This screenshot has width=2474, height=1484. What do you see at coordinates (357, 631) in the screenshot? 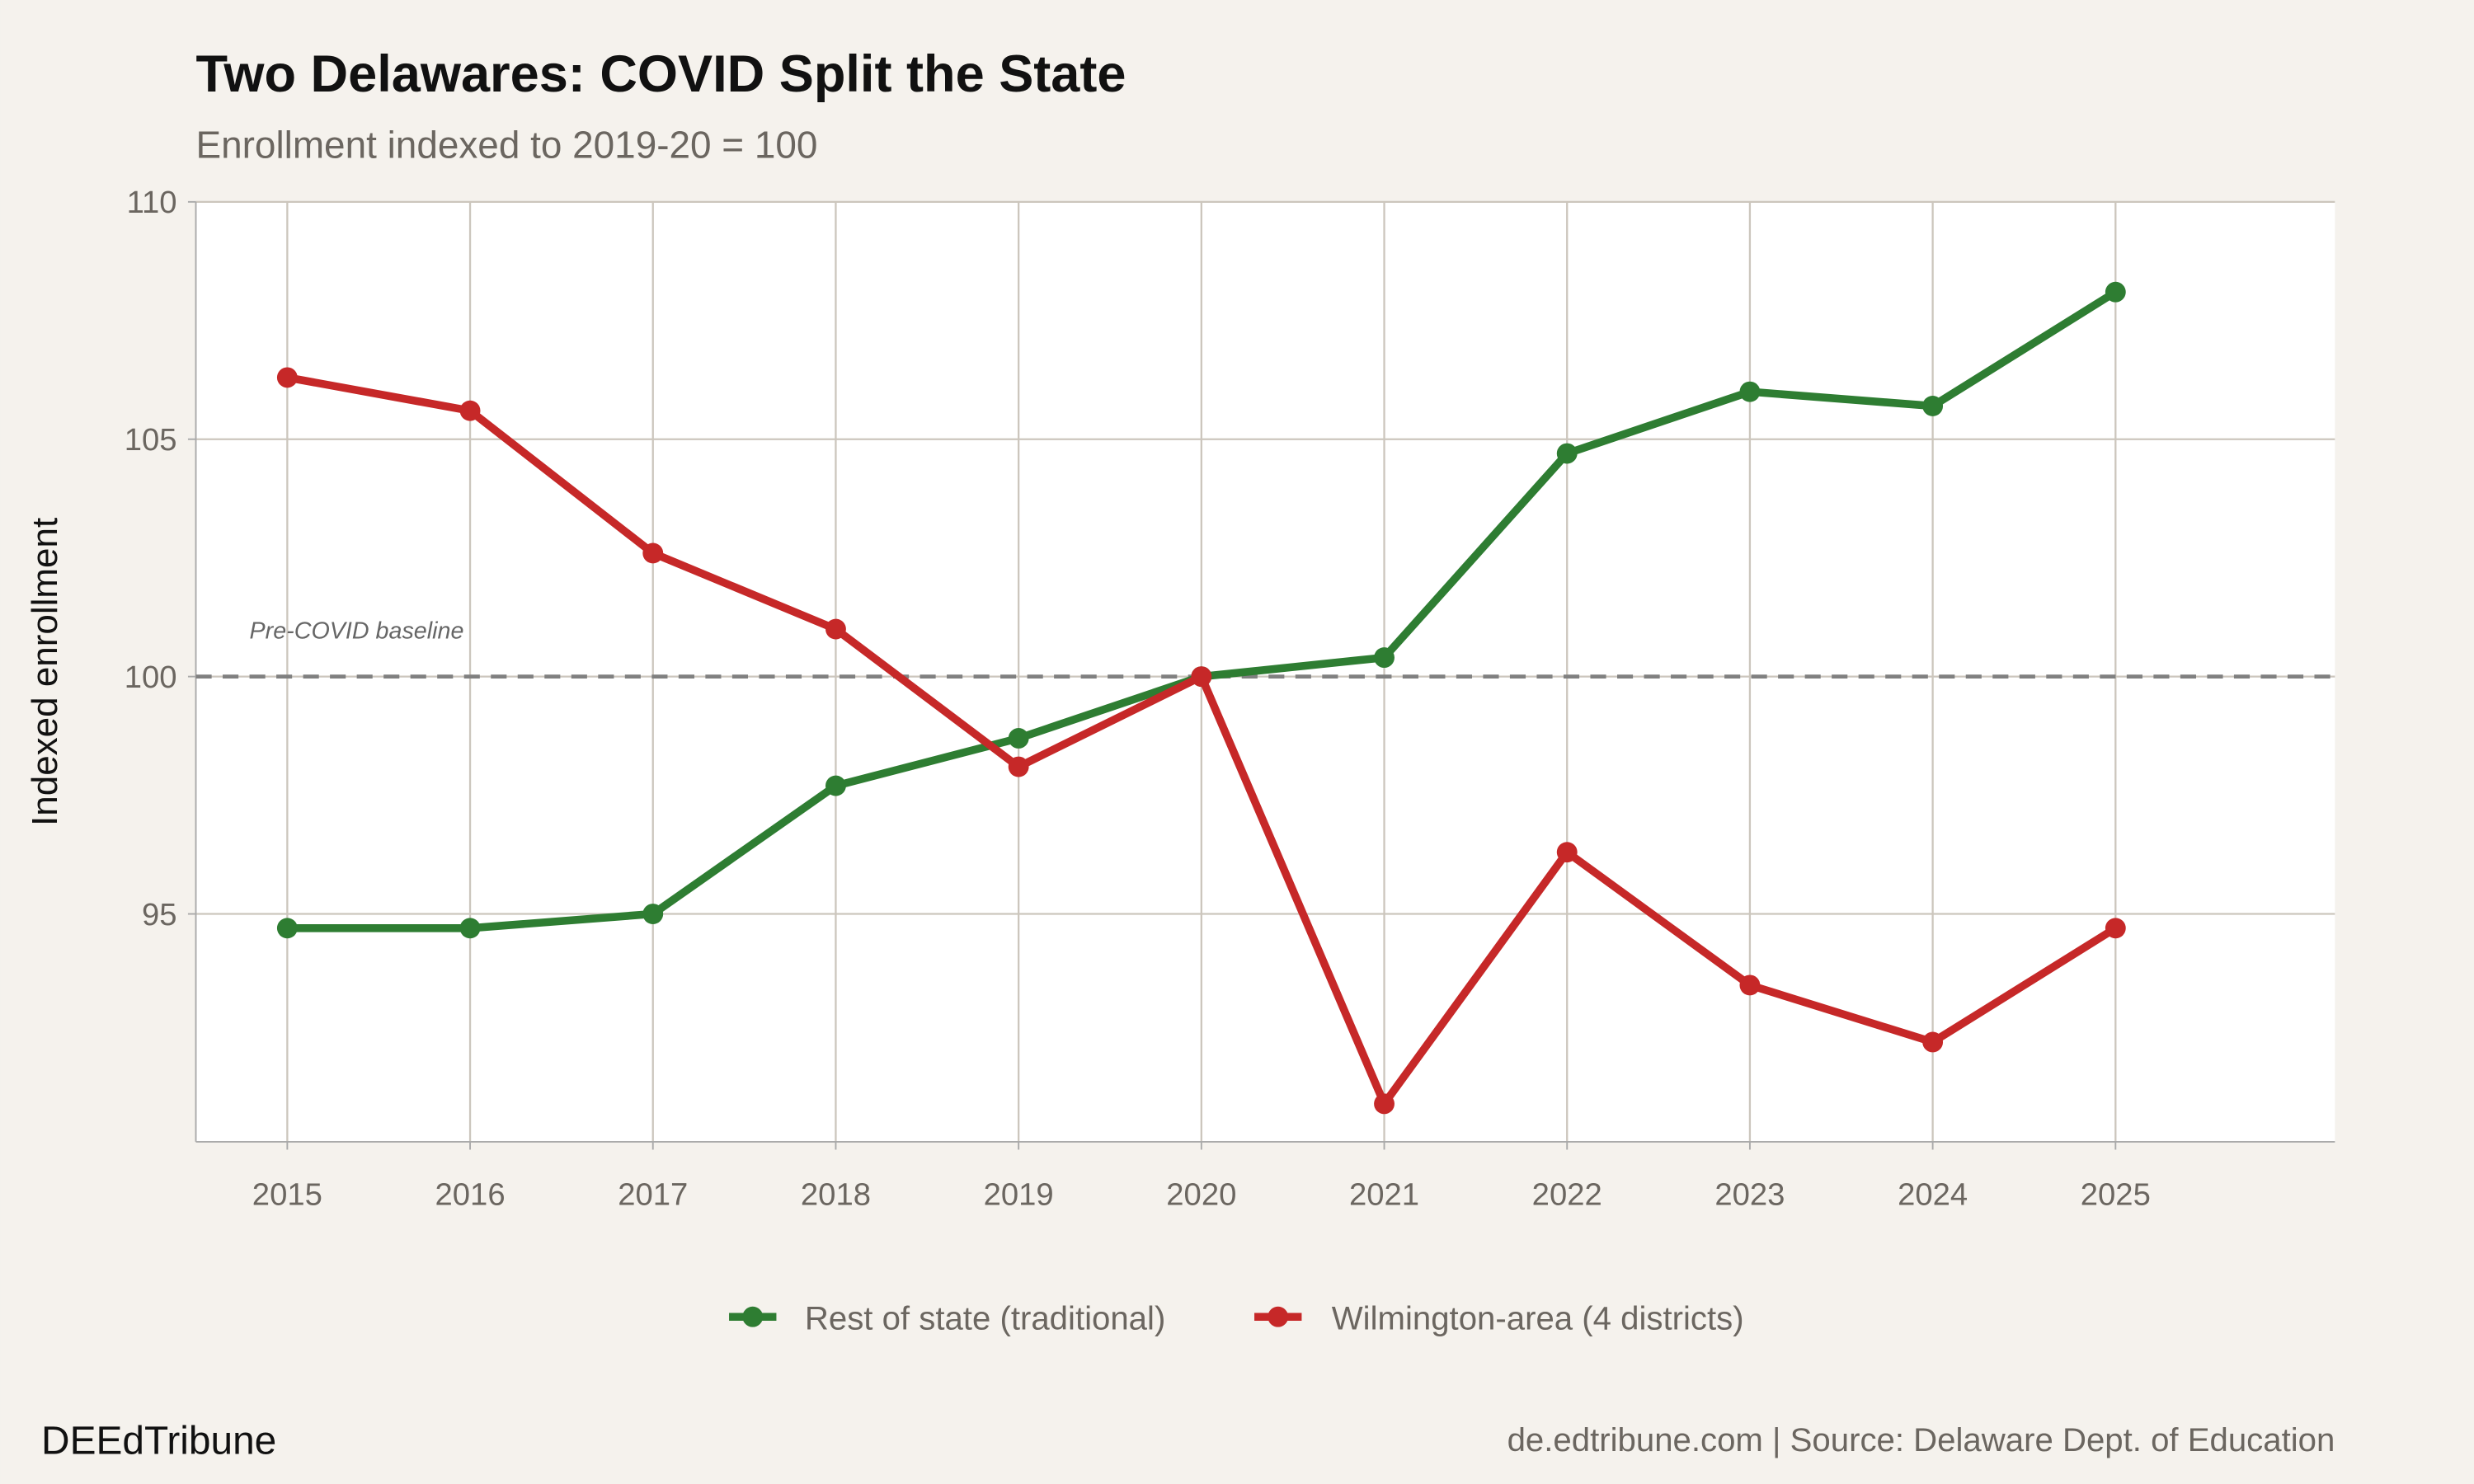
I see `baseline-label: Pre-COVID baseline` at bounding box center [357, 631].